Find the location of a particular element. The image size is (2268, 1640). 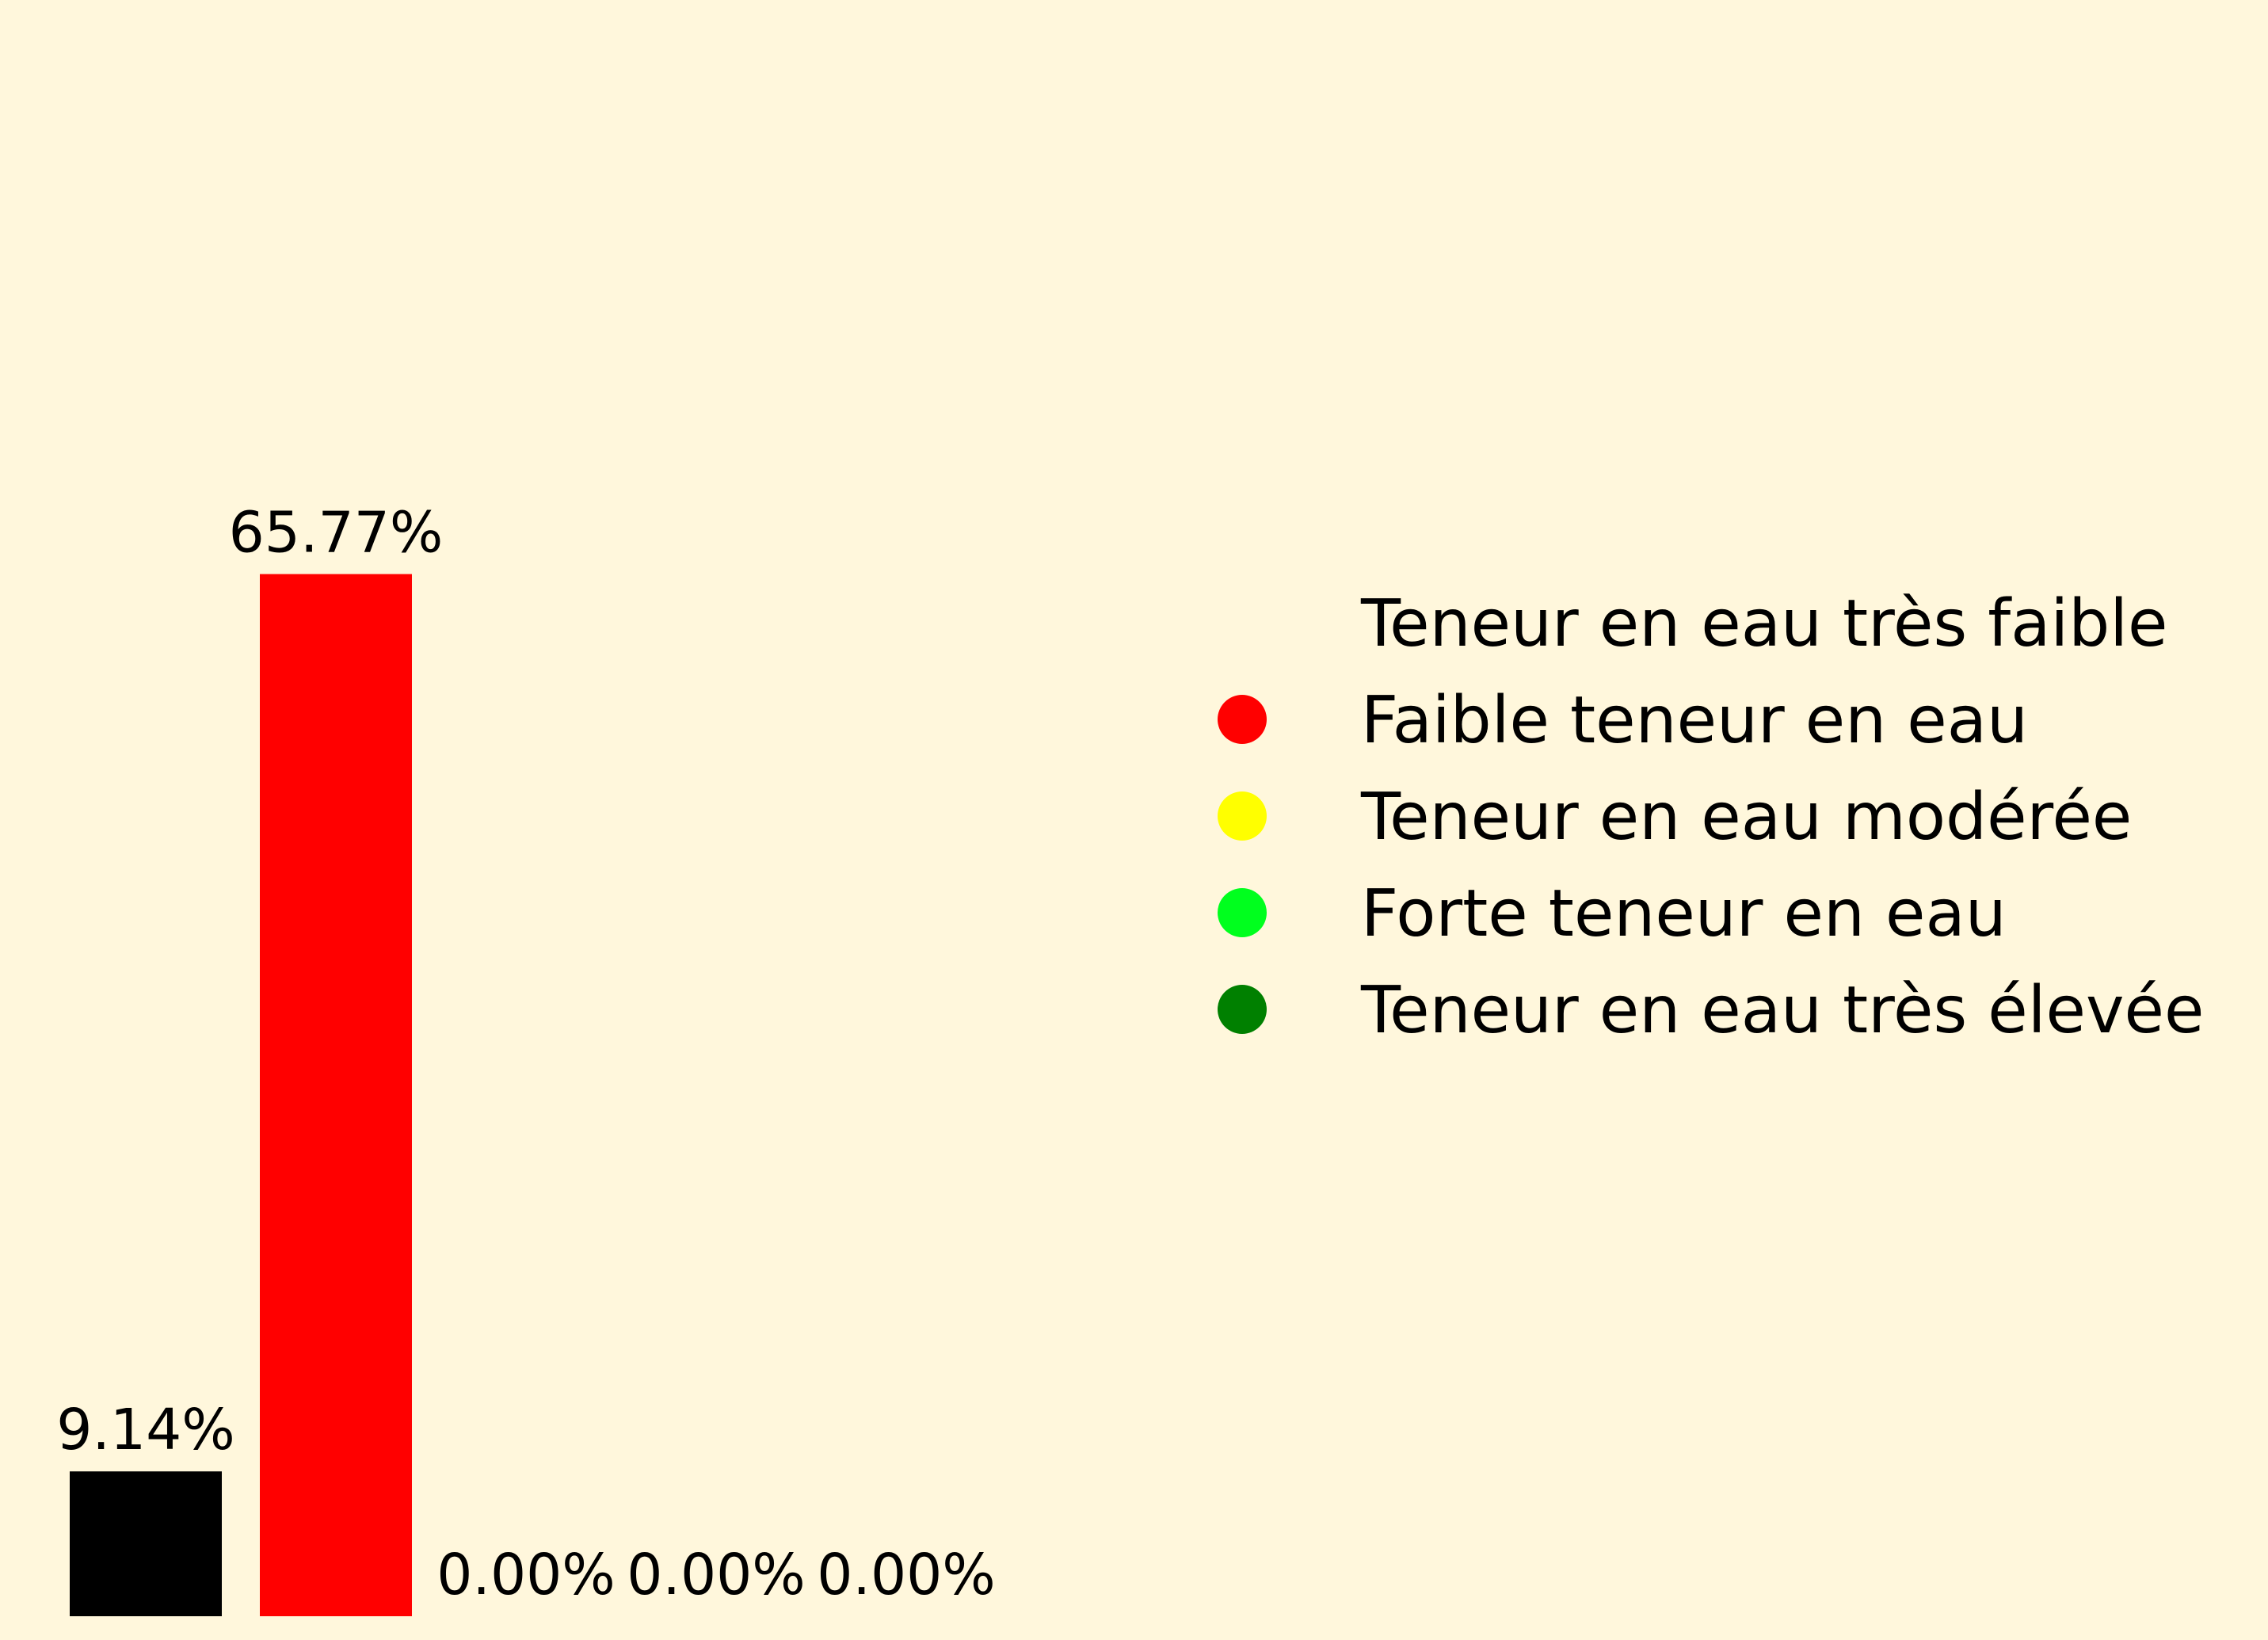

legend-label-teneur-en-eau-moderee: Teneur en eau modérée is located at coordinates (1746, 817).